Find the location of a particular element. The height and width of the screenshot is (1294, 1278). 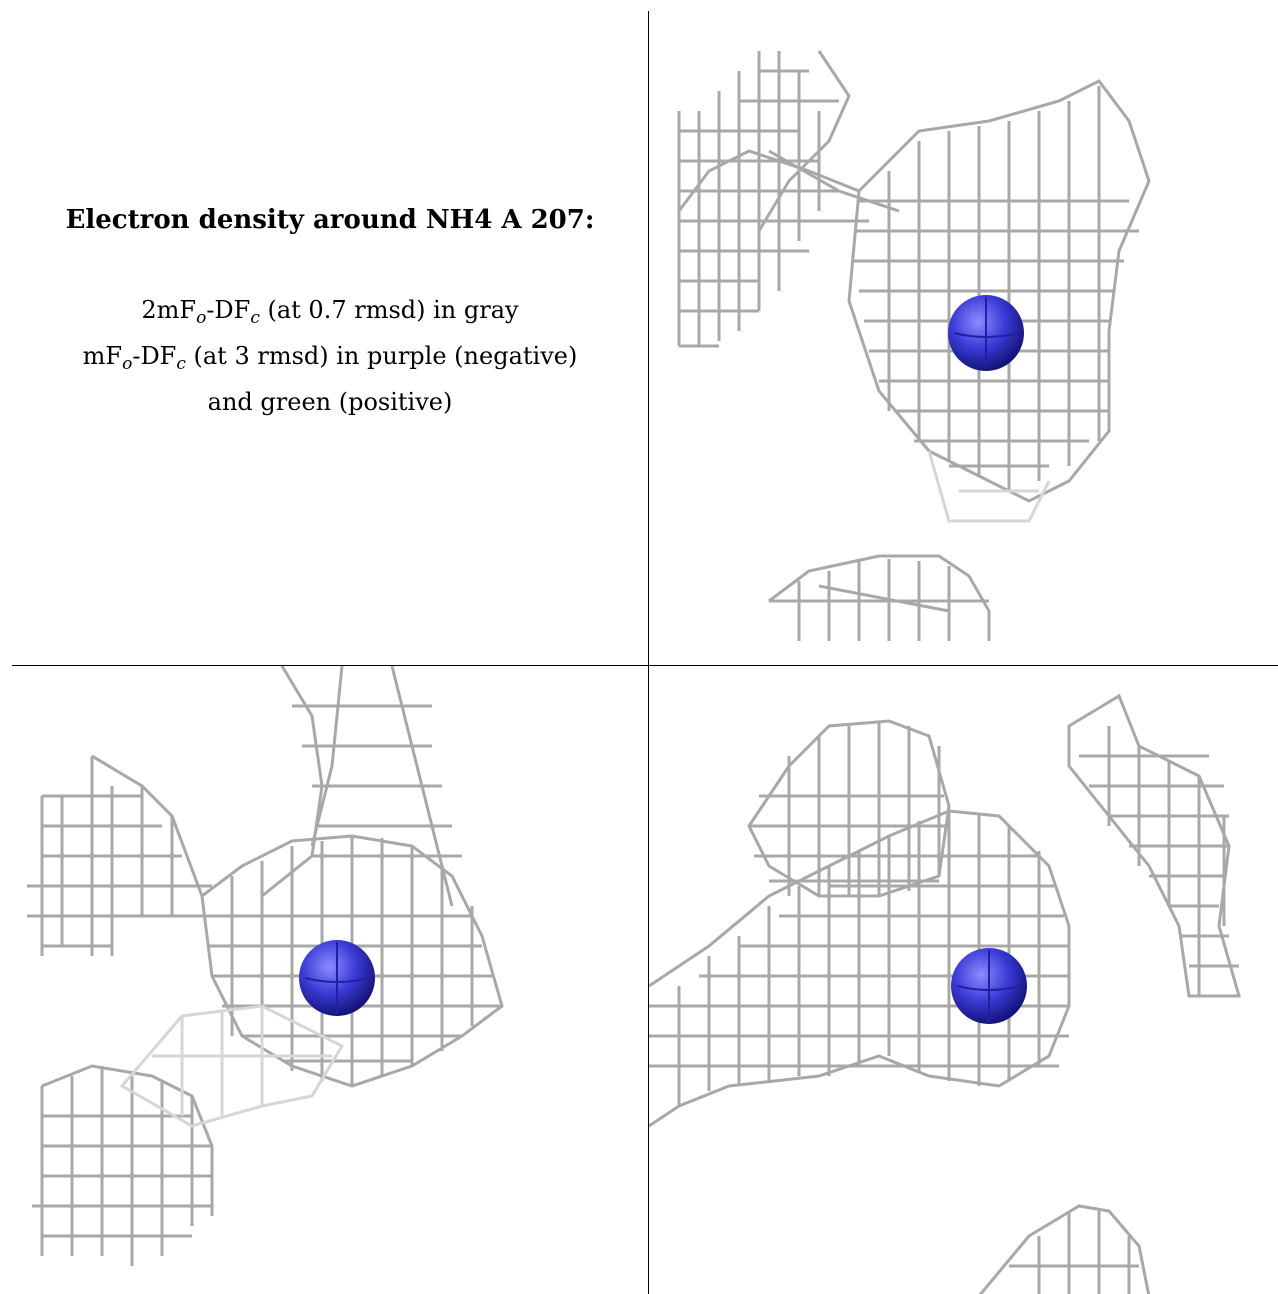

caption-title: Electron density around NH4 A 207: is located at coordinates (330, 220).